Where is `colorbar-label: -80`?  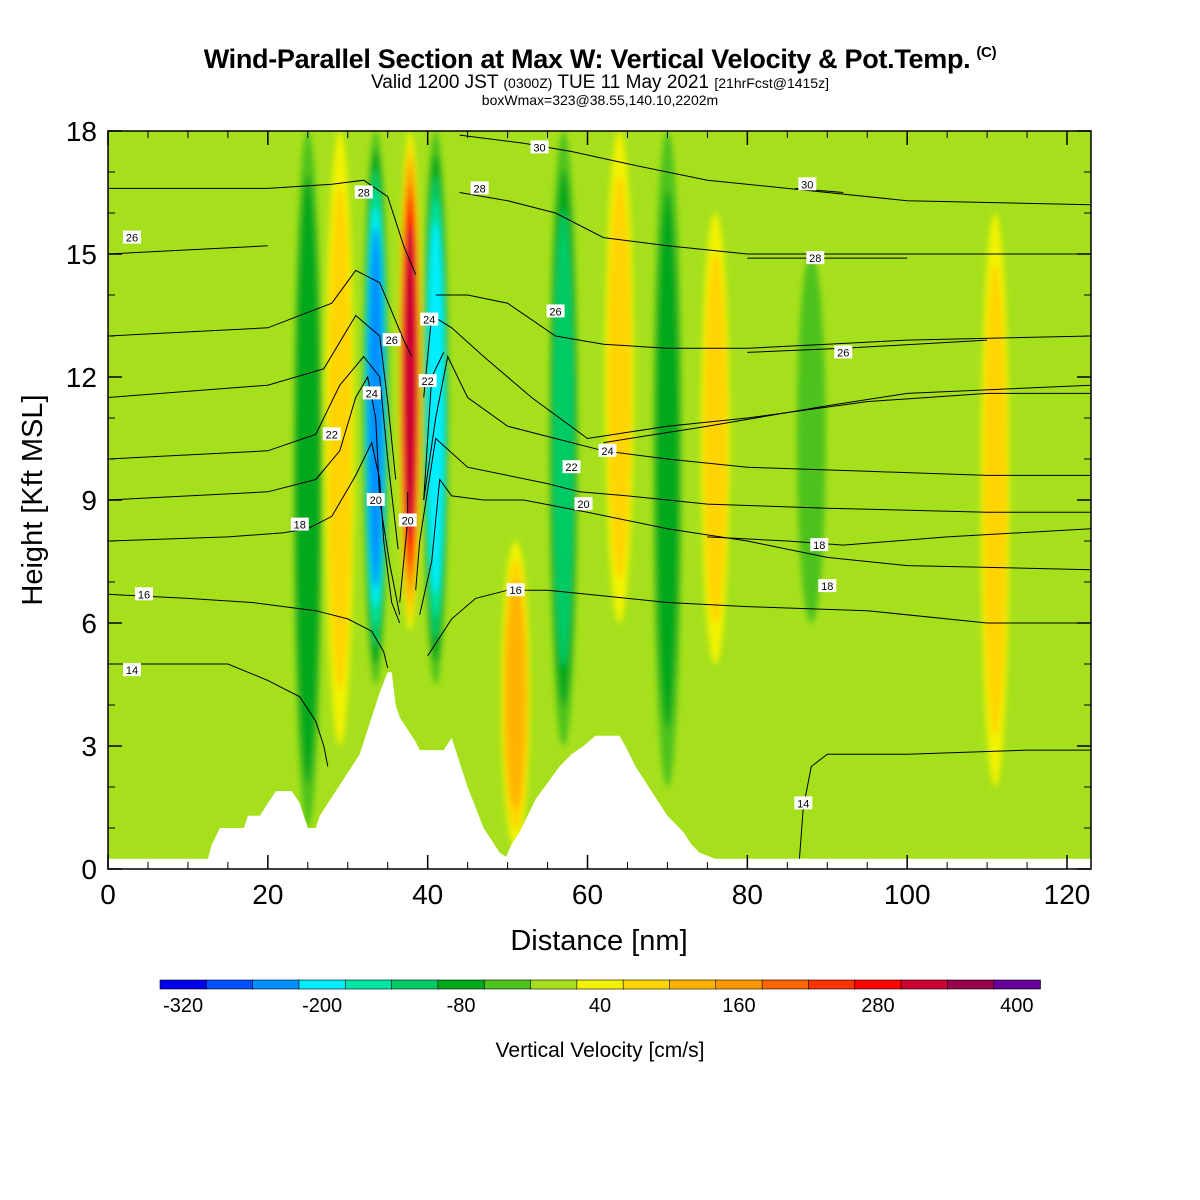
colorbar-label: -80 is located at coordinates (461, 1006).